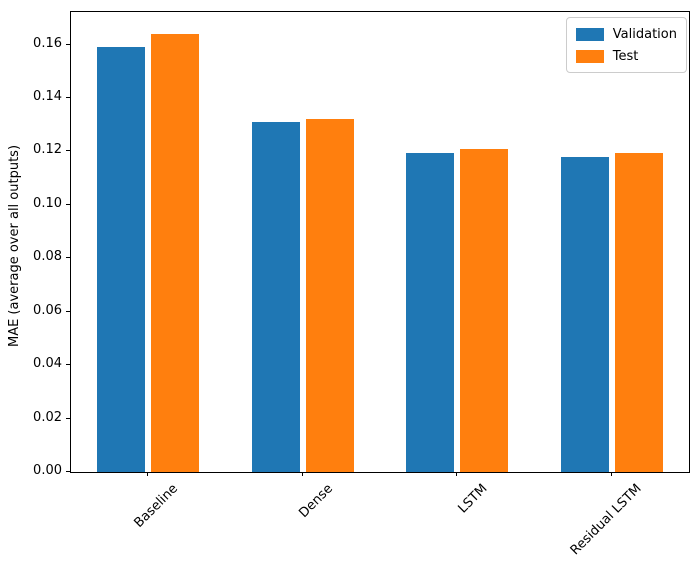 The width and height of the screenshot is (700, 572). I want to click on legend-entry-validation: Validation, so click(626, 34).